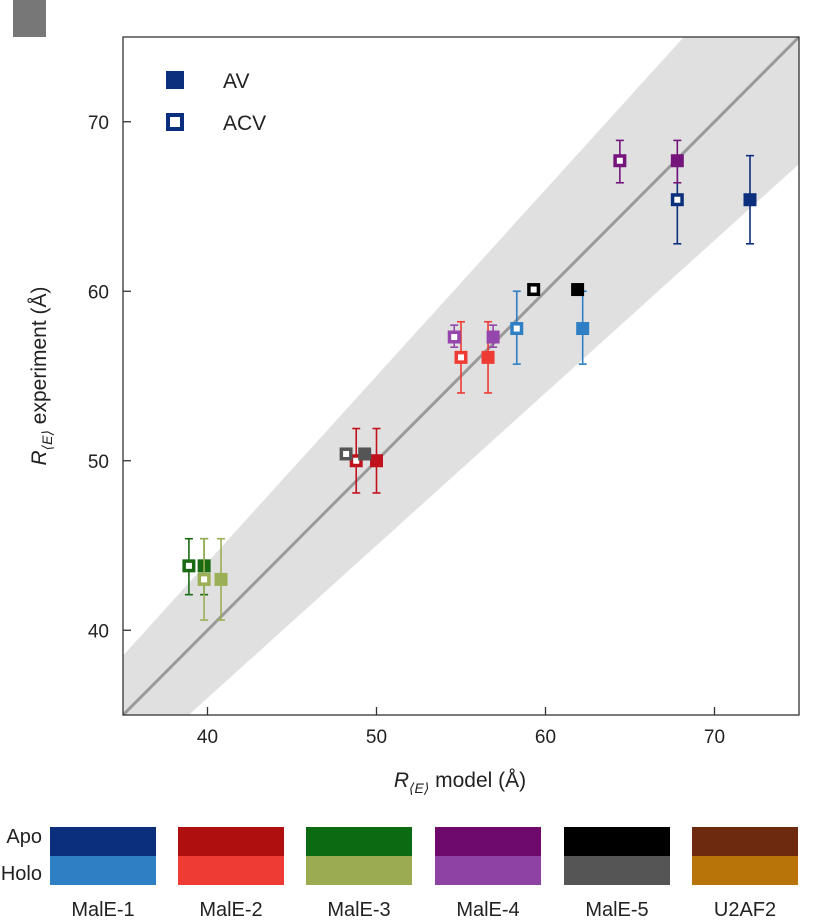 The width and height of the screenshot is (820, 924). Describe the element at coordinates (98, 631) in the screenshot. I see `y-tick-label-40: 40` at that location.